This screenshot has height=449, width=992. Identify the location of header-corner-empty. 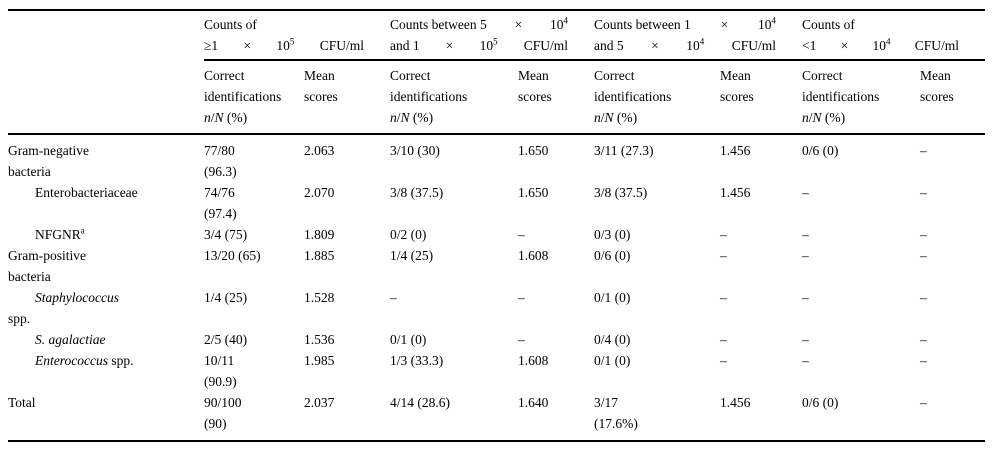
(106, 35).